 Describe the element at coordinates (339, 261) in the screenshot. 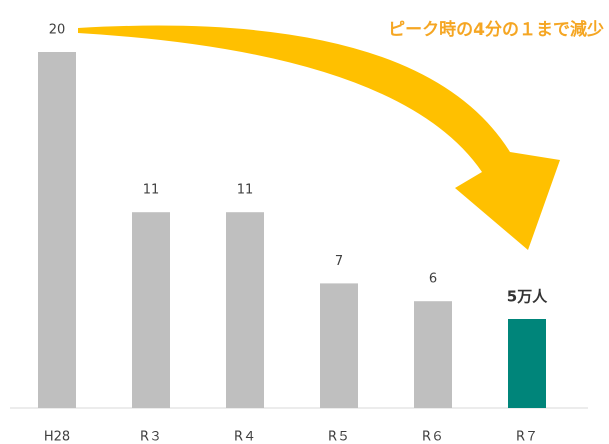

I see `value-label: 7` at that location.